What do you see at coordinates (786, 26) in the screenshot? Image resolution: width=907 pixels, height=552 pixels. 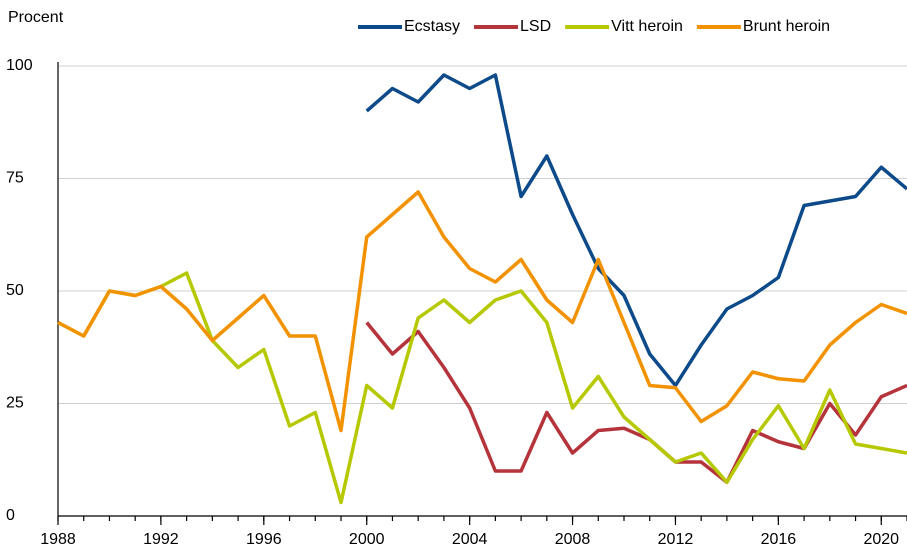 I see `legend-label: Brunt heroin` at bounding box center [786, 26].